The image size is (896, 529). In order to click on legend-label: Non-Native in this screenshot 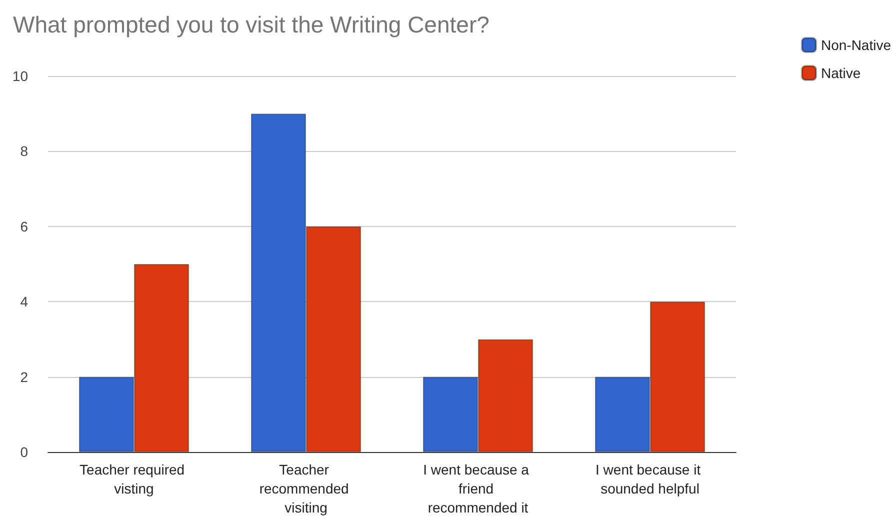, I will do `click(856, 45)`.